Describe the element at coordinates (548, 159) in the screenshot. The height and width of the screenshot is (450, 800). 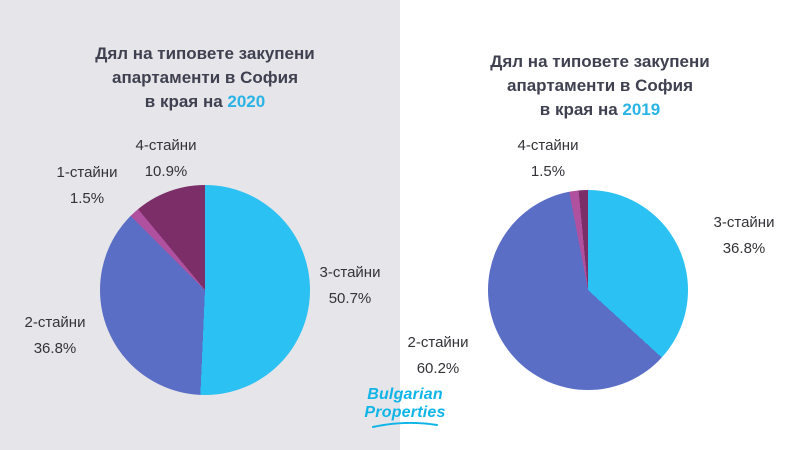
I see `slice-label-2019-4rooms: 4-стайни 1.5%` at that location.